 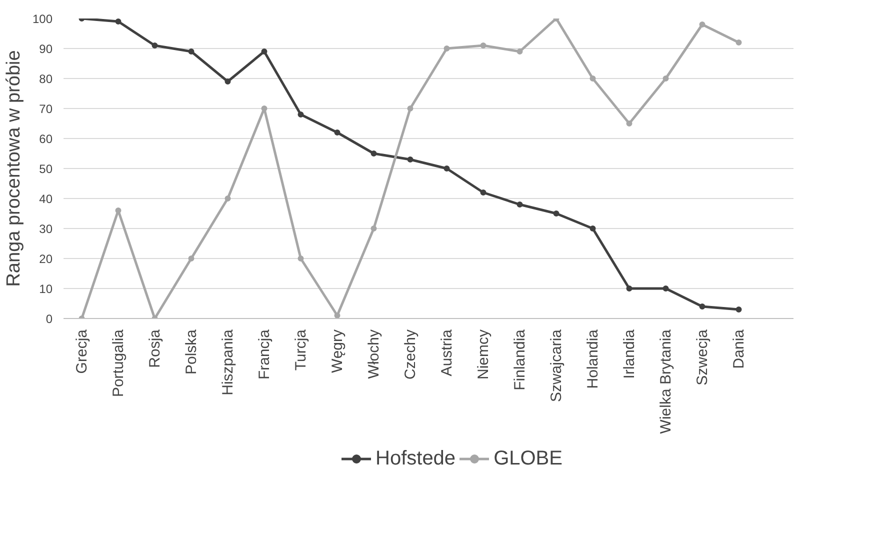 What do you see at coordinates (416, 458) in the screenshot?
I see `legend-label: Hofstede` at bounding box center [416, 458].